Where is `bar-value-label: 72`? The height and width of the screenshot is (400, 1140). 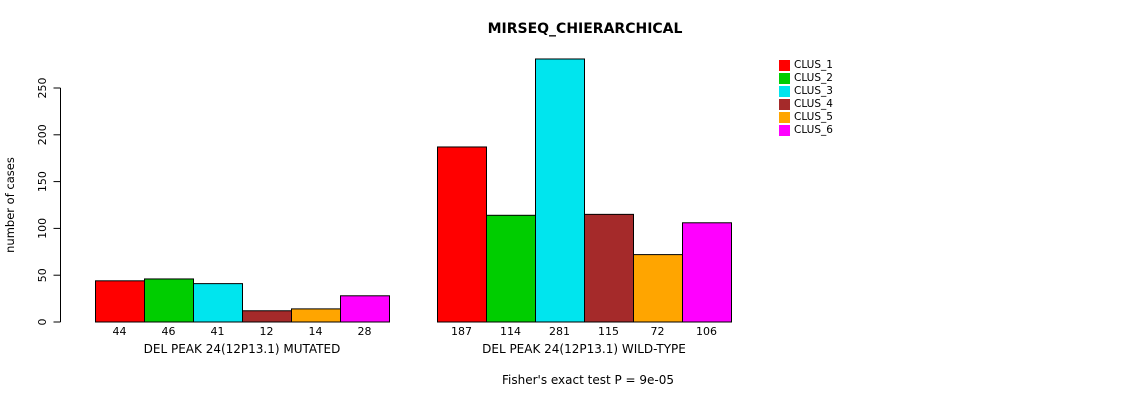 bar-value-label: 72 is located at coordinates (658, 331).